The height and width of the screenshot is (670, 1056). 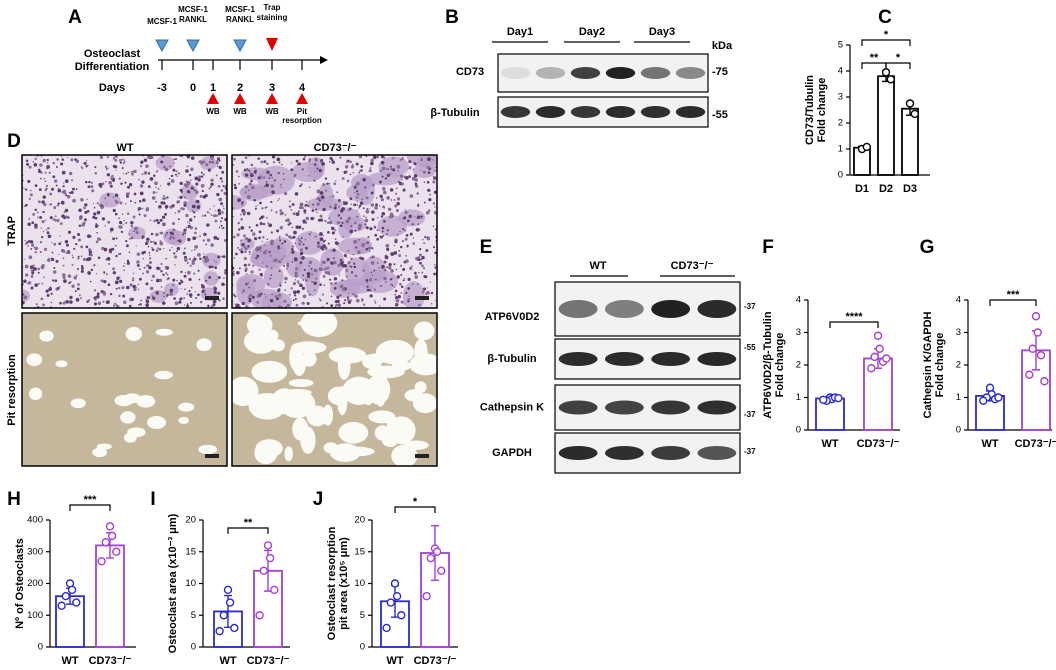 I want to click on label: Day1, so click(x=520, y=32).